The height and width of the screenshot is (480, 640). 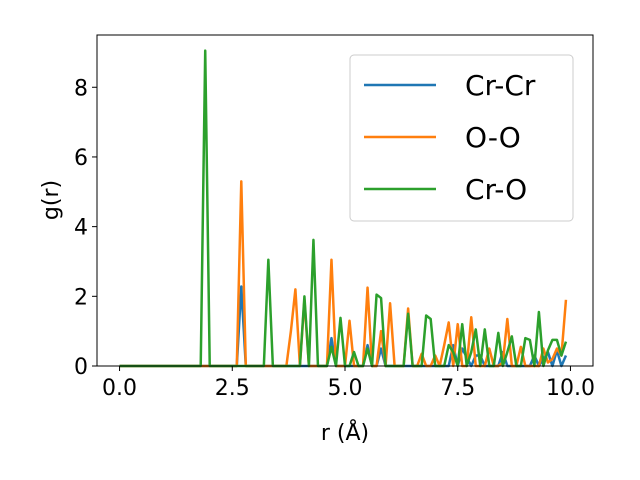 I want to click on x-axis-label: r (Å), so click(x=345, y=432).